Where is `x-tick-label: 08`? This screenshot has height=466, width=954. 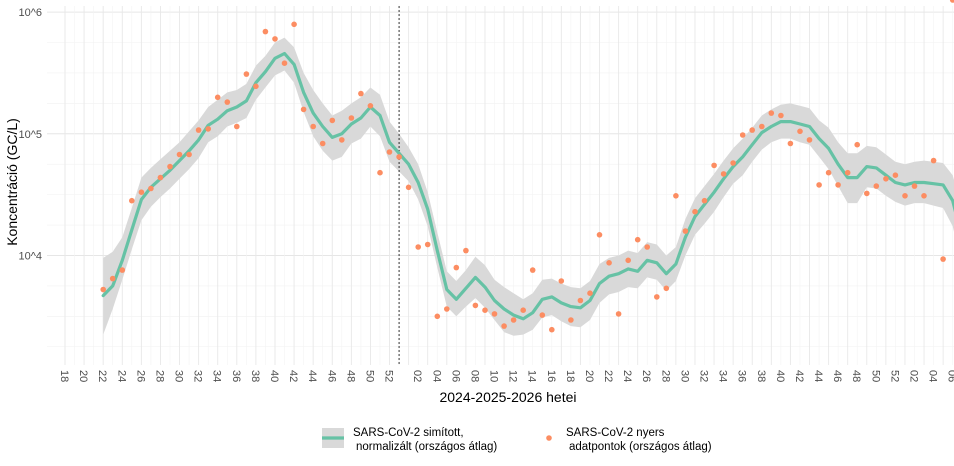
x-tick-label: 08 is located at coordinates (474, 376).